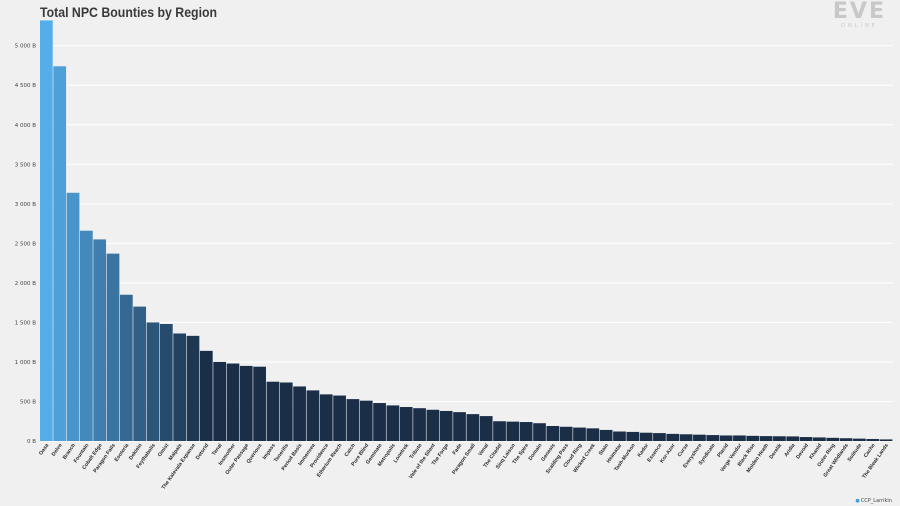  I want to click on y-tick-label: 1 000 B, so click(25, 363).